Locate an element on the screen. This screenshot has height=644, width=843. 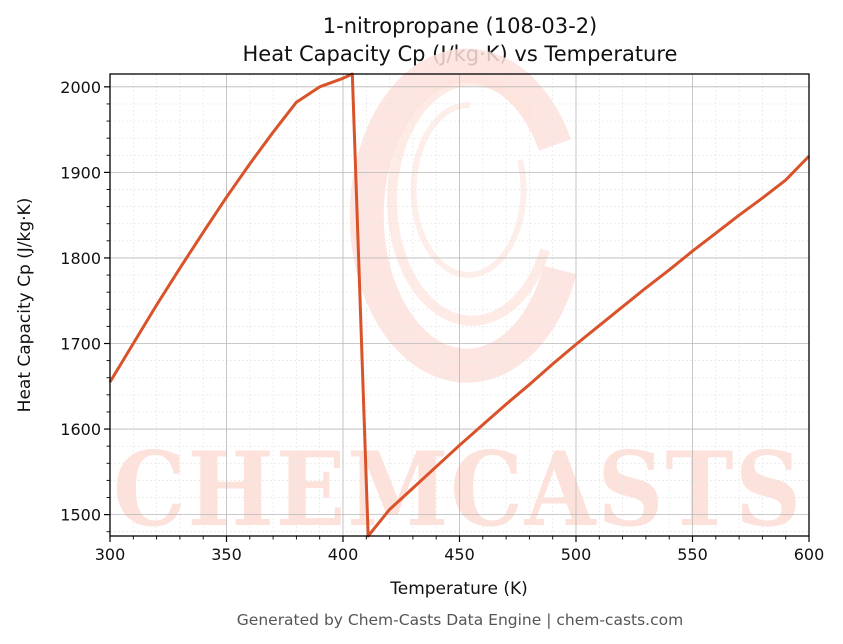
x-axis: 300 350 400 450 500 550 600 is located at coordinates (460, 550).